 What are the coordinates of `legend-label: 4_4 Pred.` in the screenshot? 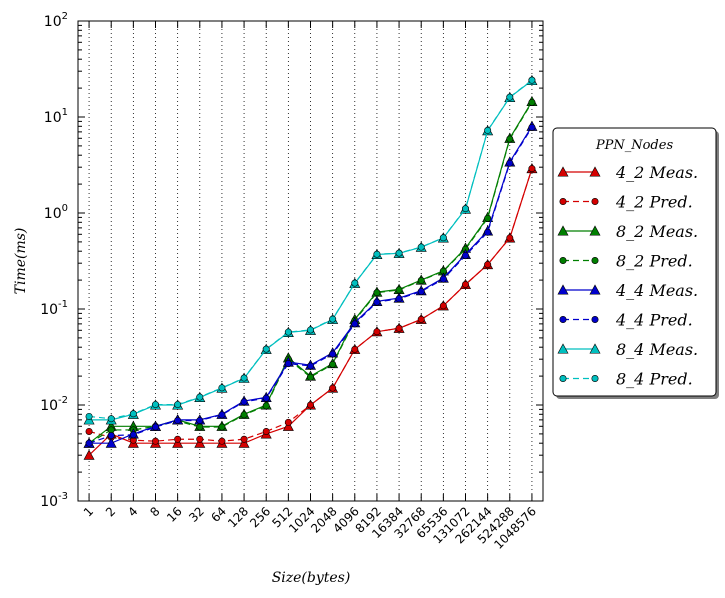 It's located at (654, 320).